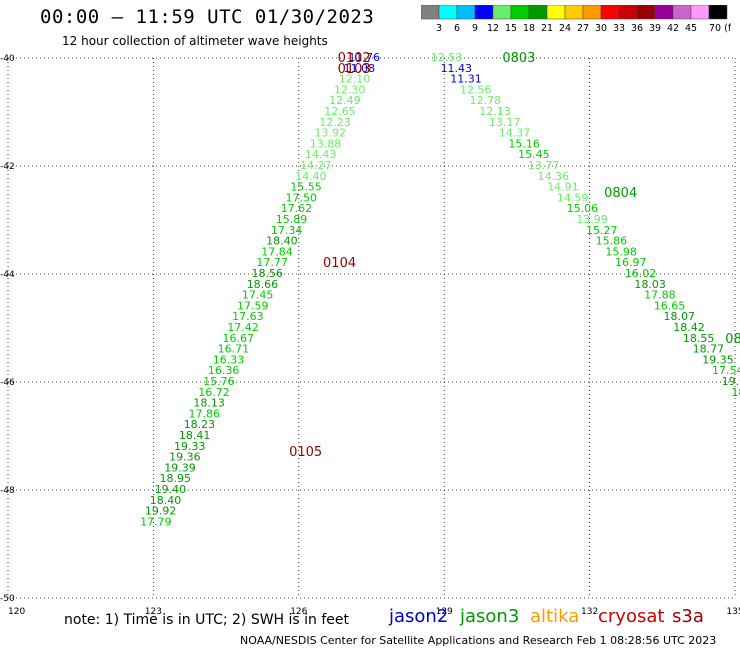 This screenshot has width=740, height=650. I want to click on time-label: 0105, so click(305, 452).